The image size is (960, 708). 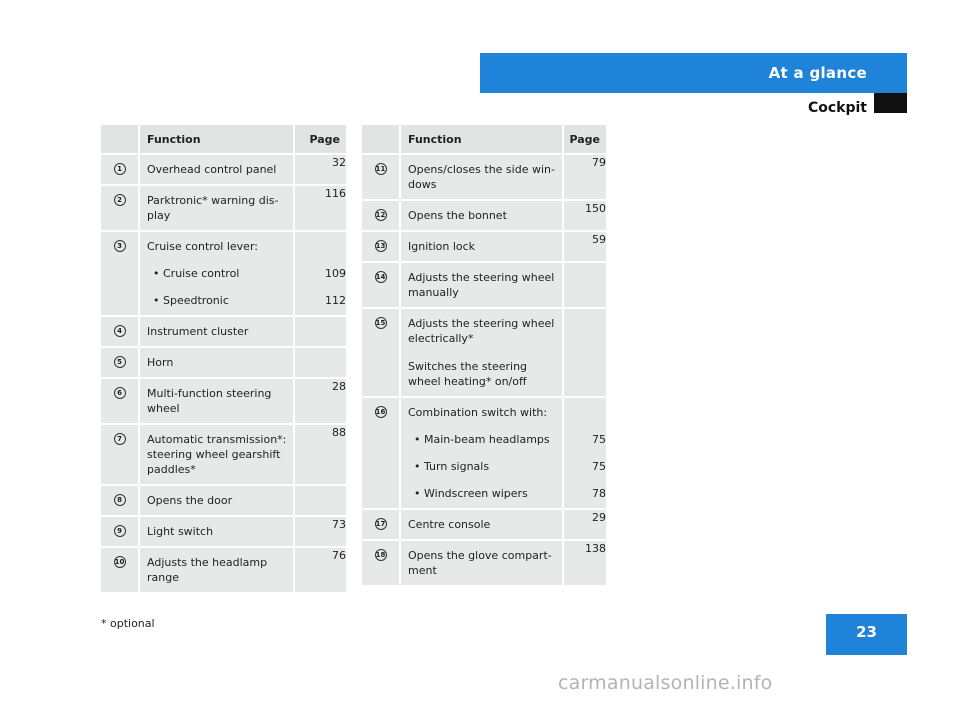 What do you see at coordinates (484, 246) in the screenshot?
I see `table-row: 13 Ignition lock 59` at bounding box center [484, 246].